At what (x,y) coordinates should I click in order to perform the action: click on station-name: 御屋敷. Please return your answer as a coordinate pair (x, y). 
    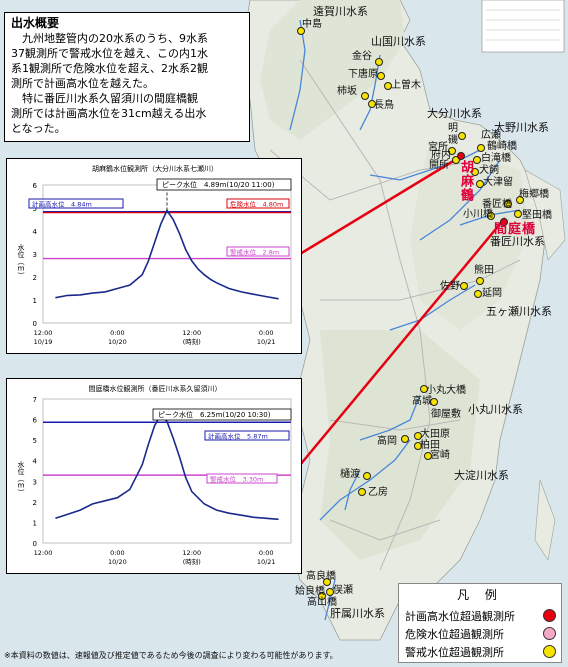
    Looking at the image, I should click on (446, 414).